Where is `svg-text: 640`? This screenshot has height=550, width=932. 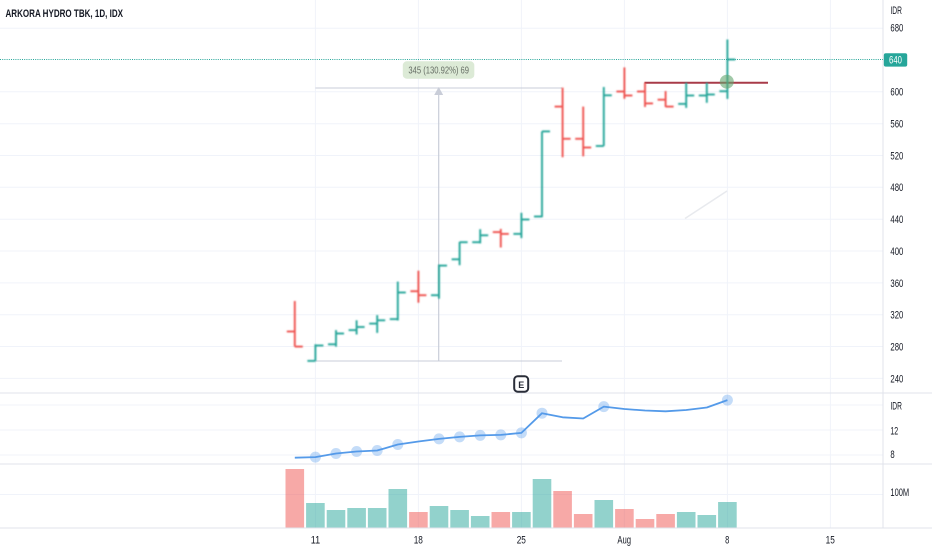
svg-text: 640 is located at coordinates (895, 61).